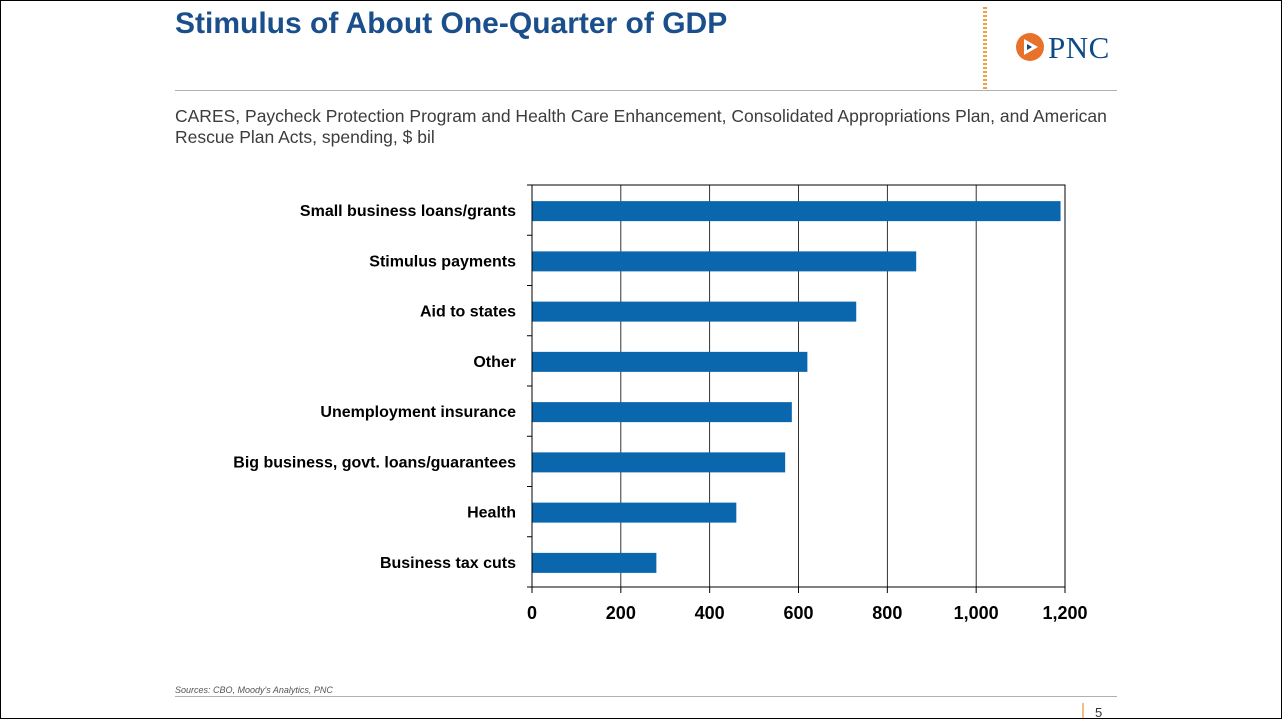 The width and height of the screenshot is (1284, 721). I want to click on decorative-dotted-bar, so click(985, 48).